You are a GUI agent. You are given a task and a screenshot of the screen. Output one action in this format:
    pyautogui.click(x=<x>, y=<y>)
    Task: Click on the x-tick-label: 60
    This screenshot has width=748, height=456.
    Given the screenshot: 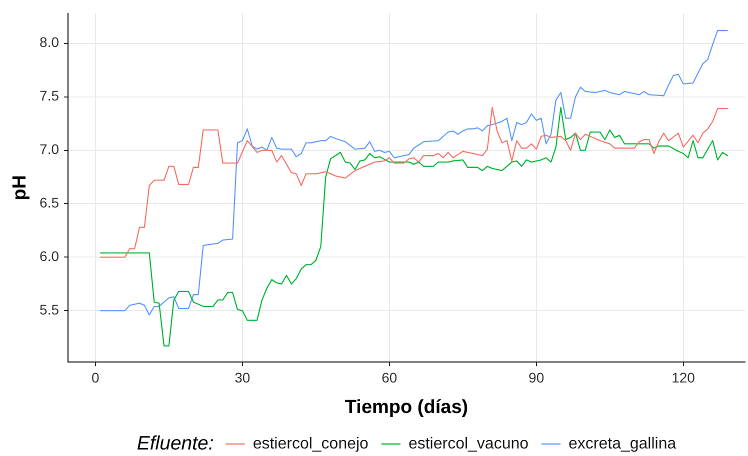 What is the action you would take?
    pyautogui.click(x=390, y=377)
    